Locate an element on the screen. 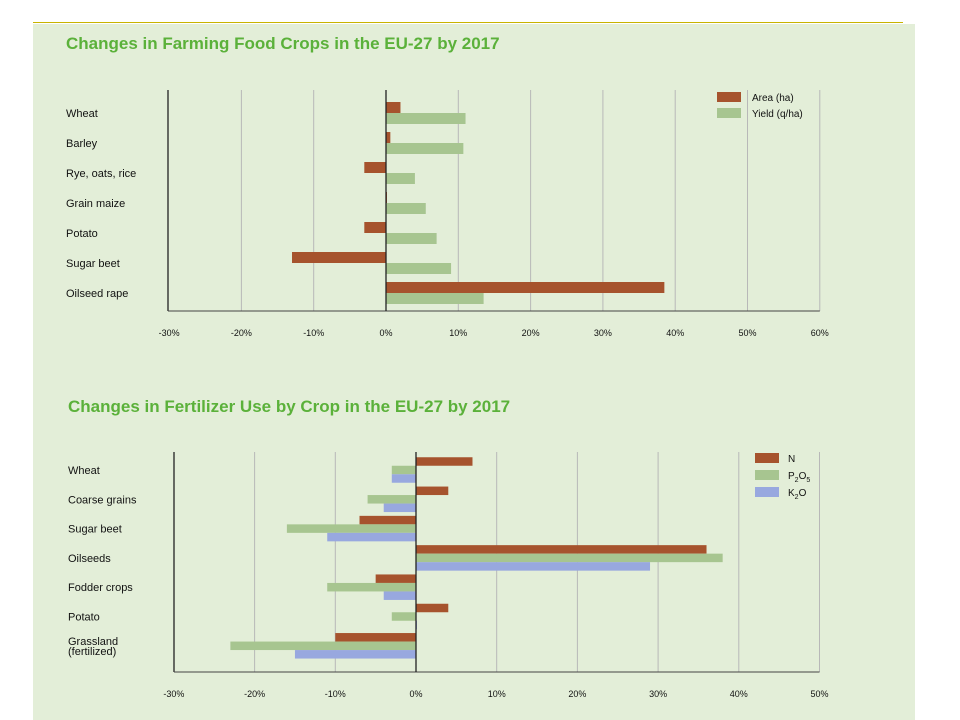  legend-label-area-ha: Area (ha) is located at coordinates (773, 98).